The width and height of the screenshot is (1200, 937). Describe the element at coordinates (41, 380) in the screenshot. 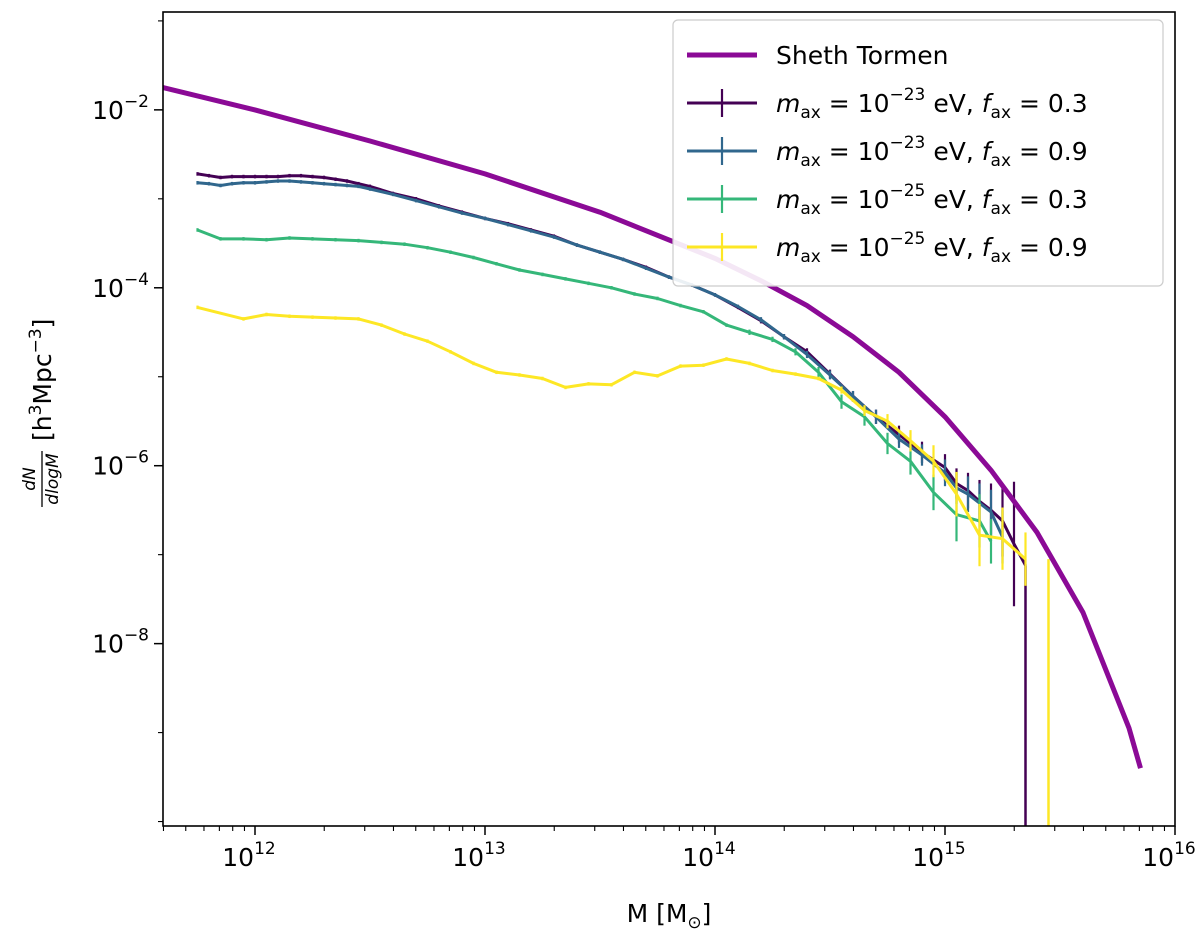

I see `y-label-unit: [h3Mpc−3]` at that location.